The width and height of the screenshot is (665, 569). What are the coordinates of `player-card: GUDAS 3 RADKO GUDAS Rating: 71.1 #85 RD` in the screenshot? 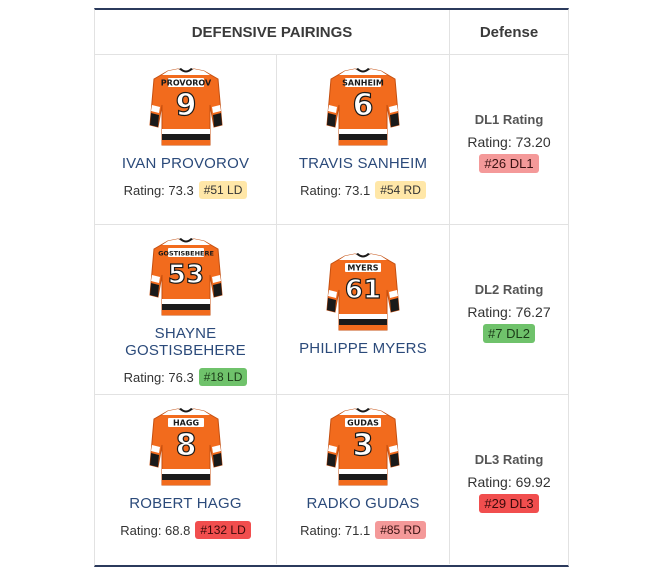 It's located at (363, 472).